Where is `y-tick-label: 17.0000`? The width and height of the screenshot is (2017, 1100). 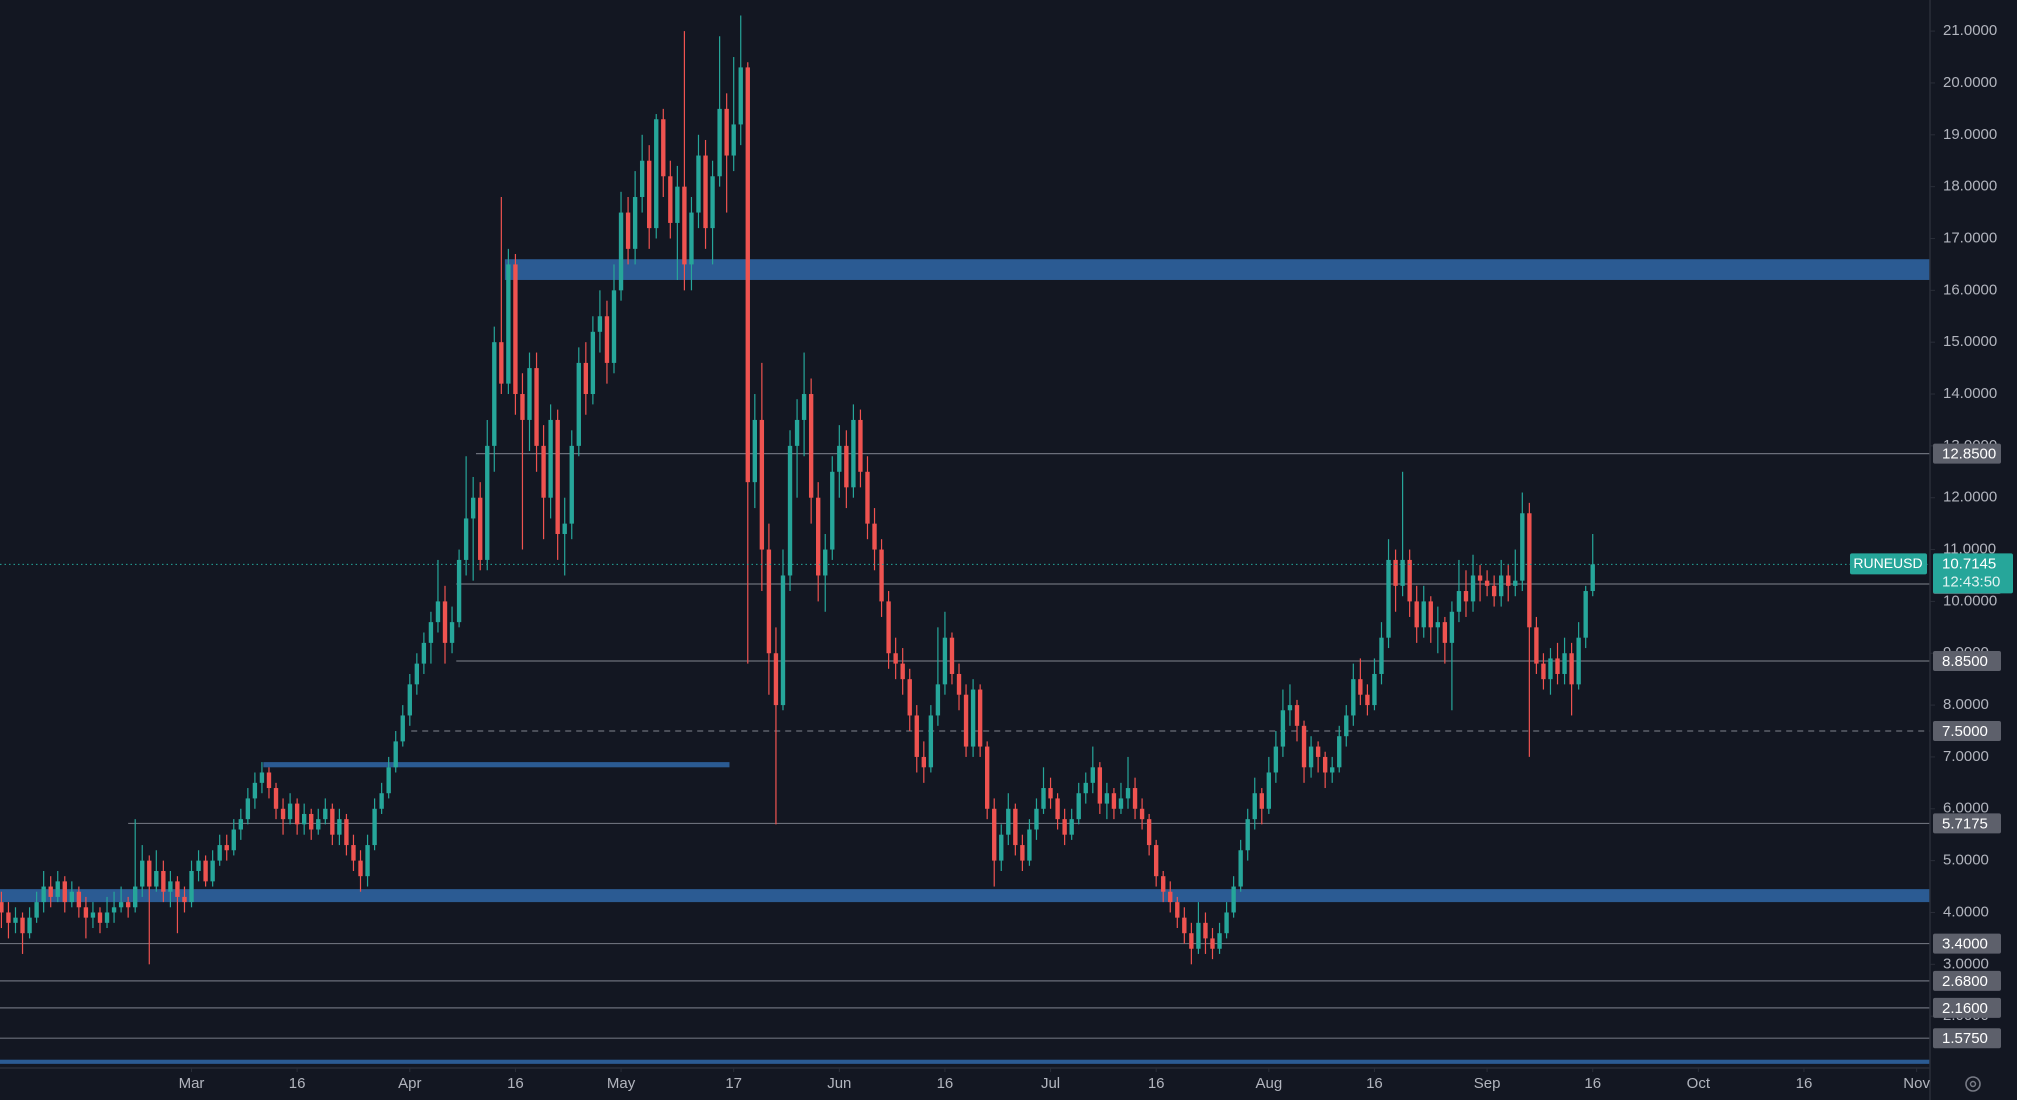
y-tick-label: 17.0000 is located at coordinates (1970, 237).